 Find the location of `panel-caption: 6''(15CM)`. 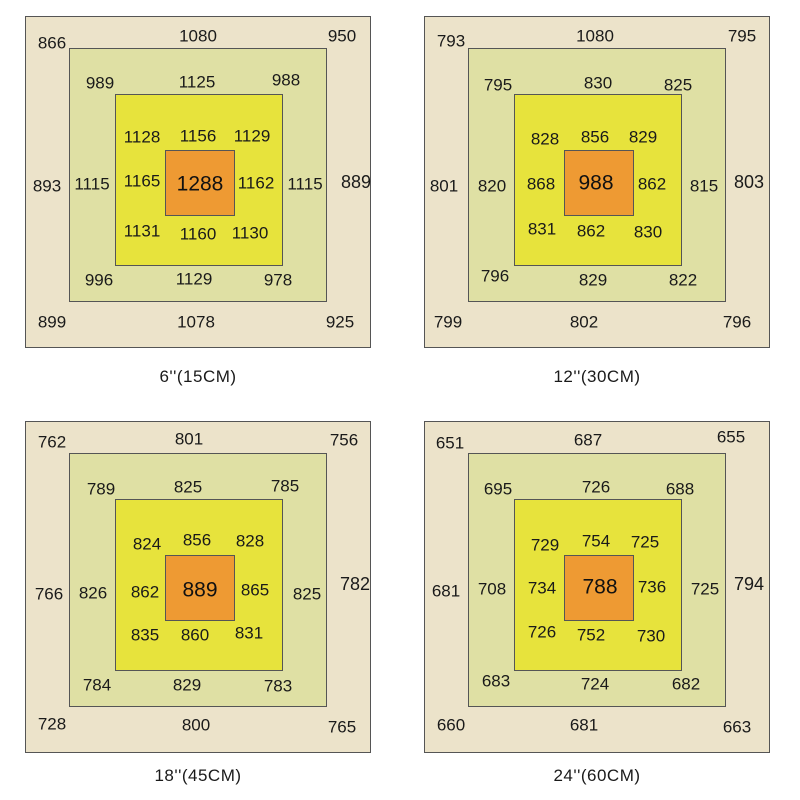

panel-caption: 6''(15CM) is located at coordinates (198, 376).